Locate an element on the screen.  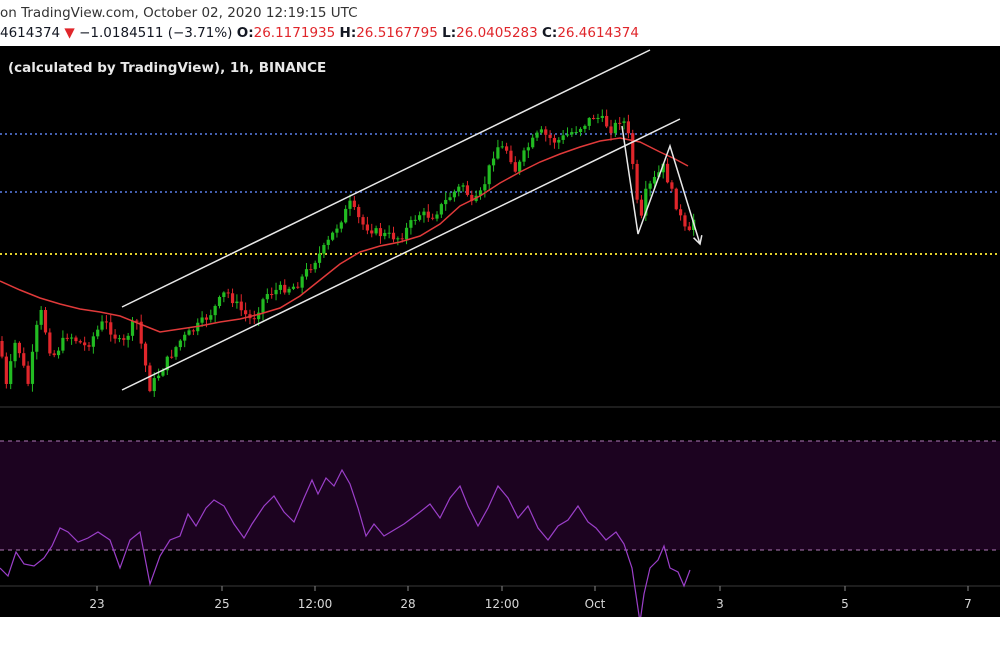
breakdown-arrowhead is located at coordinates (698, 240).